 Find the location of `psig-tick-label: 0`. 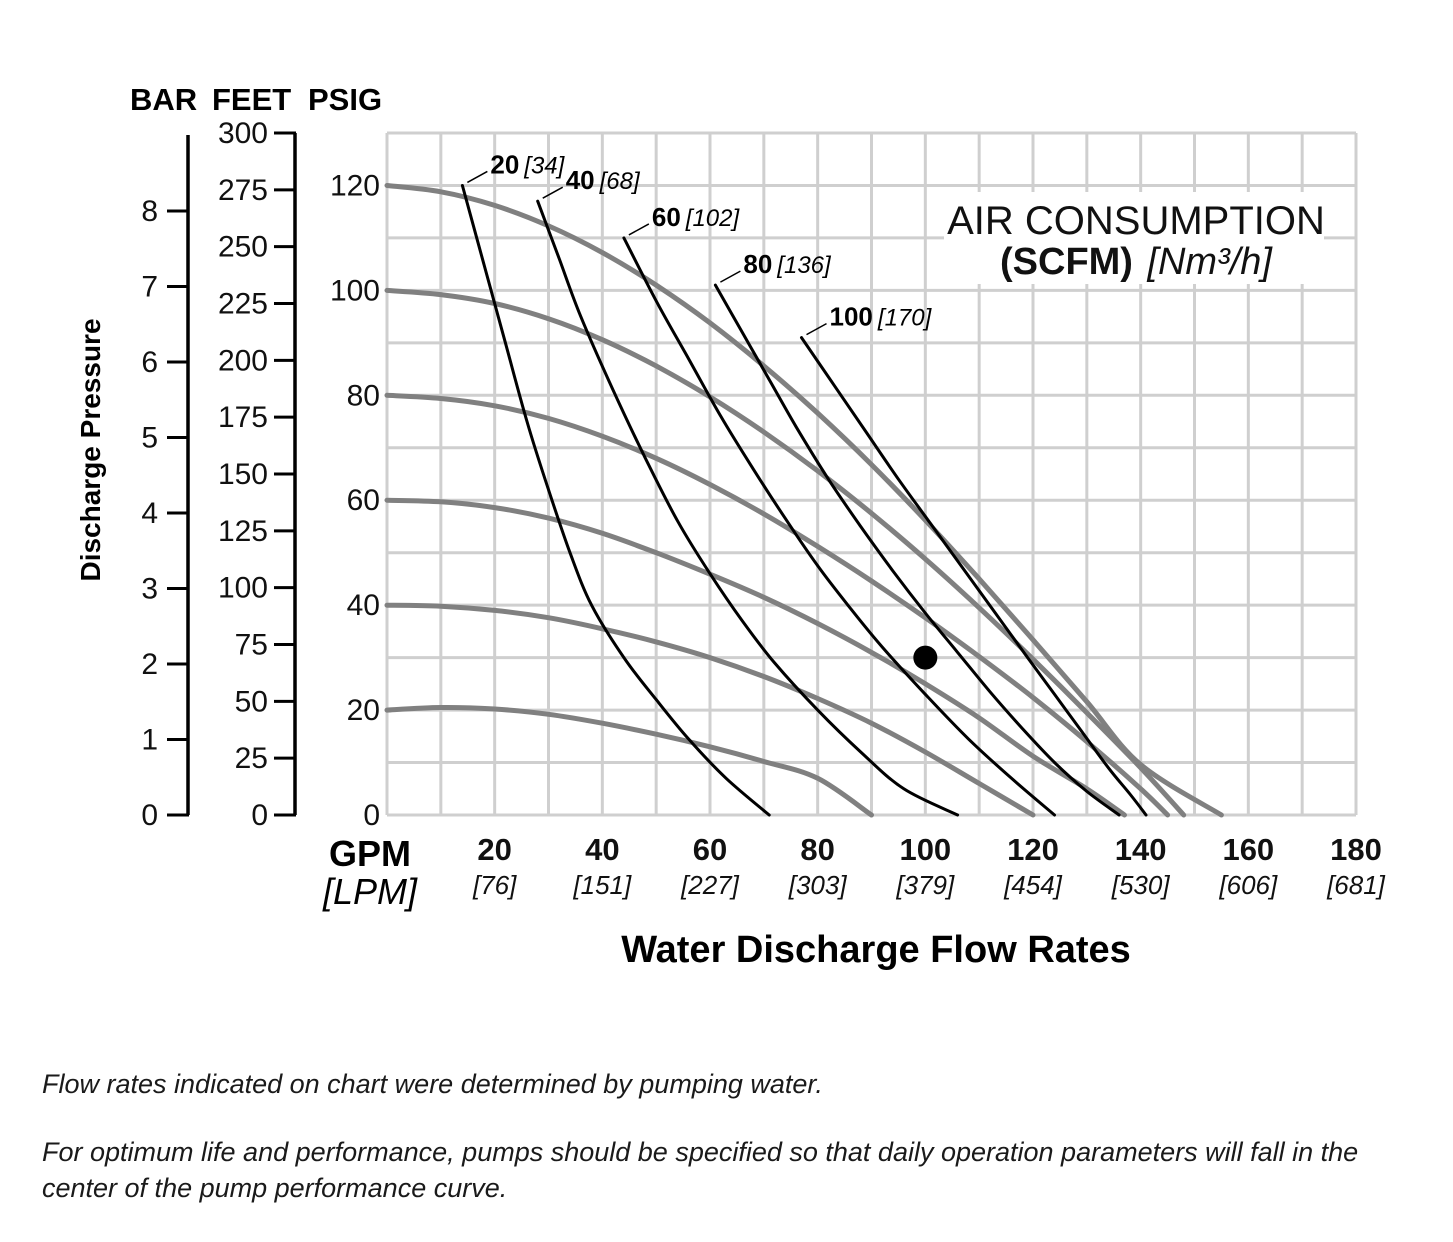

psig-tick-label: 0 is located at coordinates (371, 815).